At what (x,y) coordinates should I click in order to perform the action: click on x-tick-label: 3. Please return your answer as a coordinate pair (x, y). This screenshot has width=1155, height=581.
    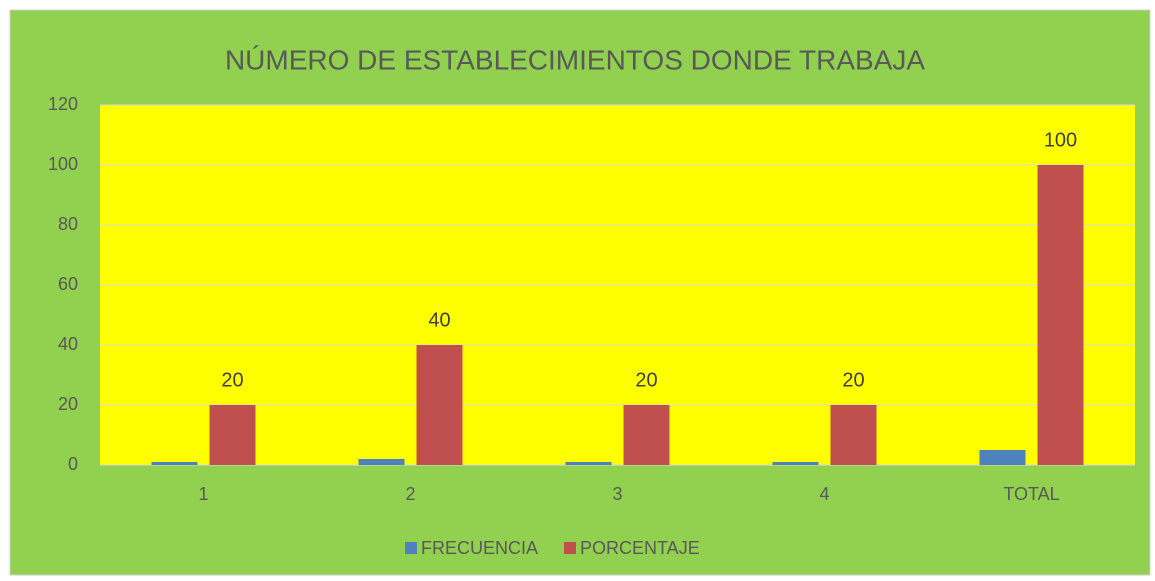
    Looking at the image, I should click on (617, 494).